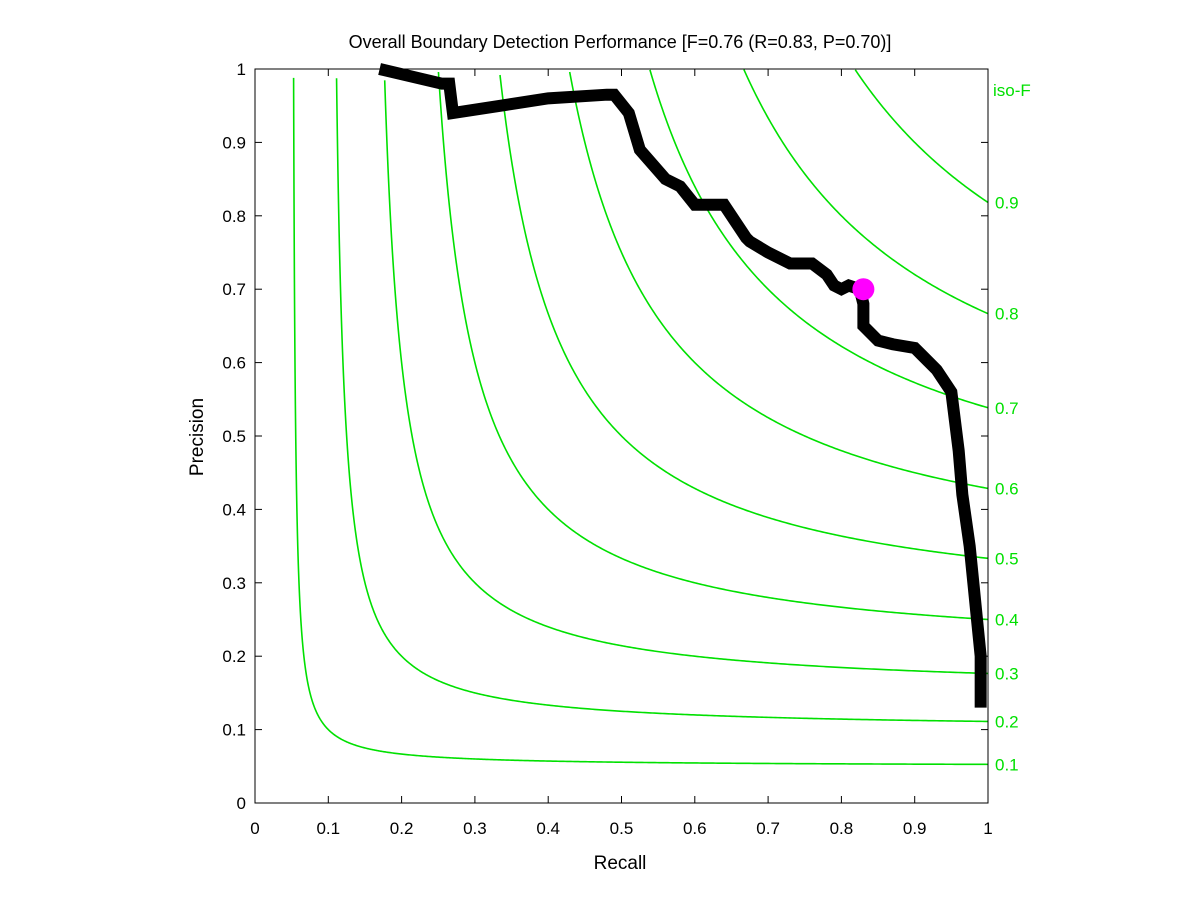 This screenshot has width=1200, height=900. I want to click on y-tick-label: 0.2, so click(234, 656).